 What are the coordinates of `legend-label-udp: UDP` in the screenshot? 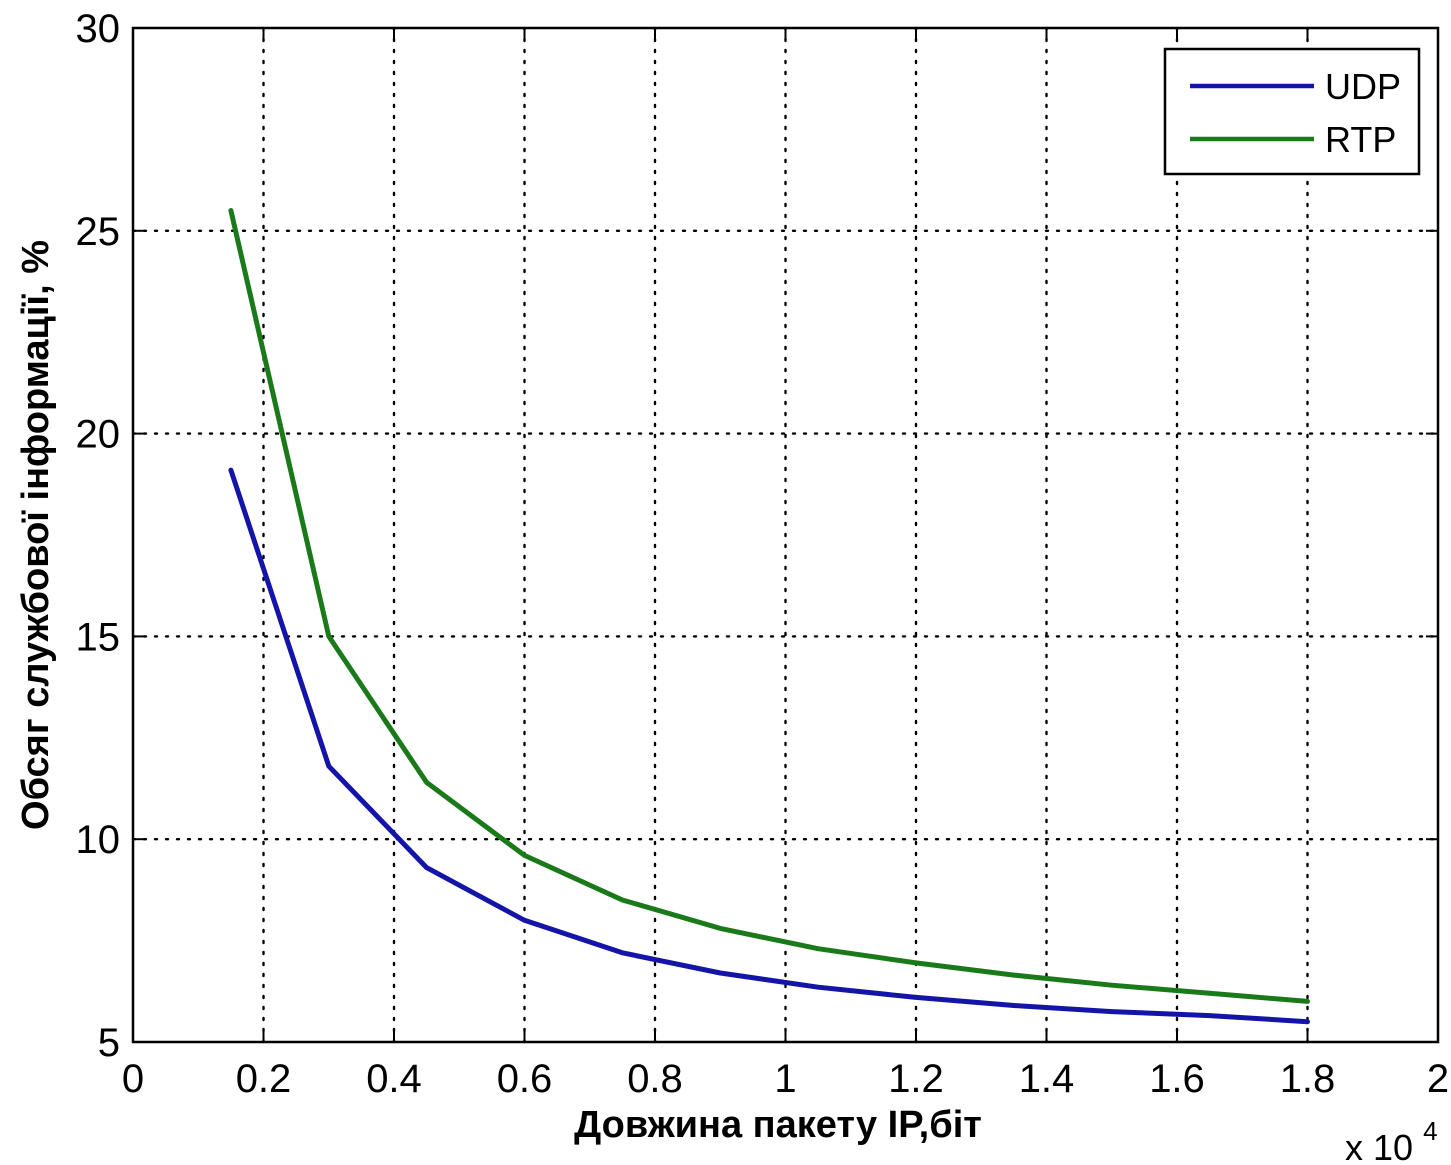 It's located at (1363, 86).